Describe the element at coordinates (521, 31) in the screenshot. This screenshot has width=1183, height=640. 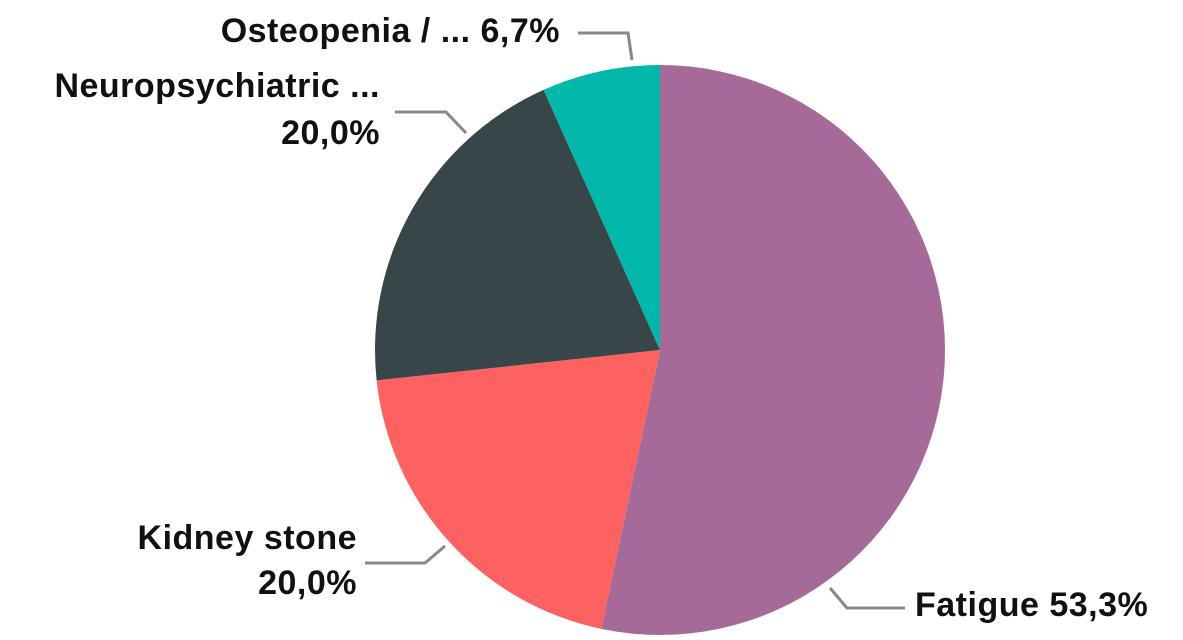
I see `value-label: 6,7%` at that location.